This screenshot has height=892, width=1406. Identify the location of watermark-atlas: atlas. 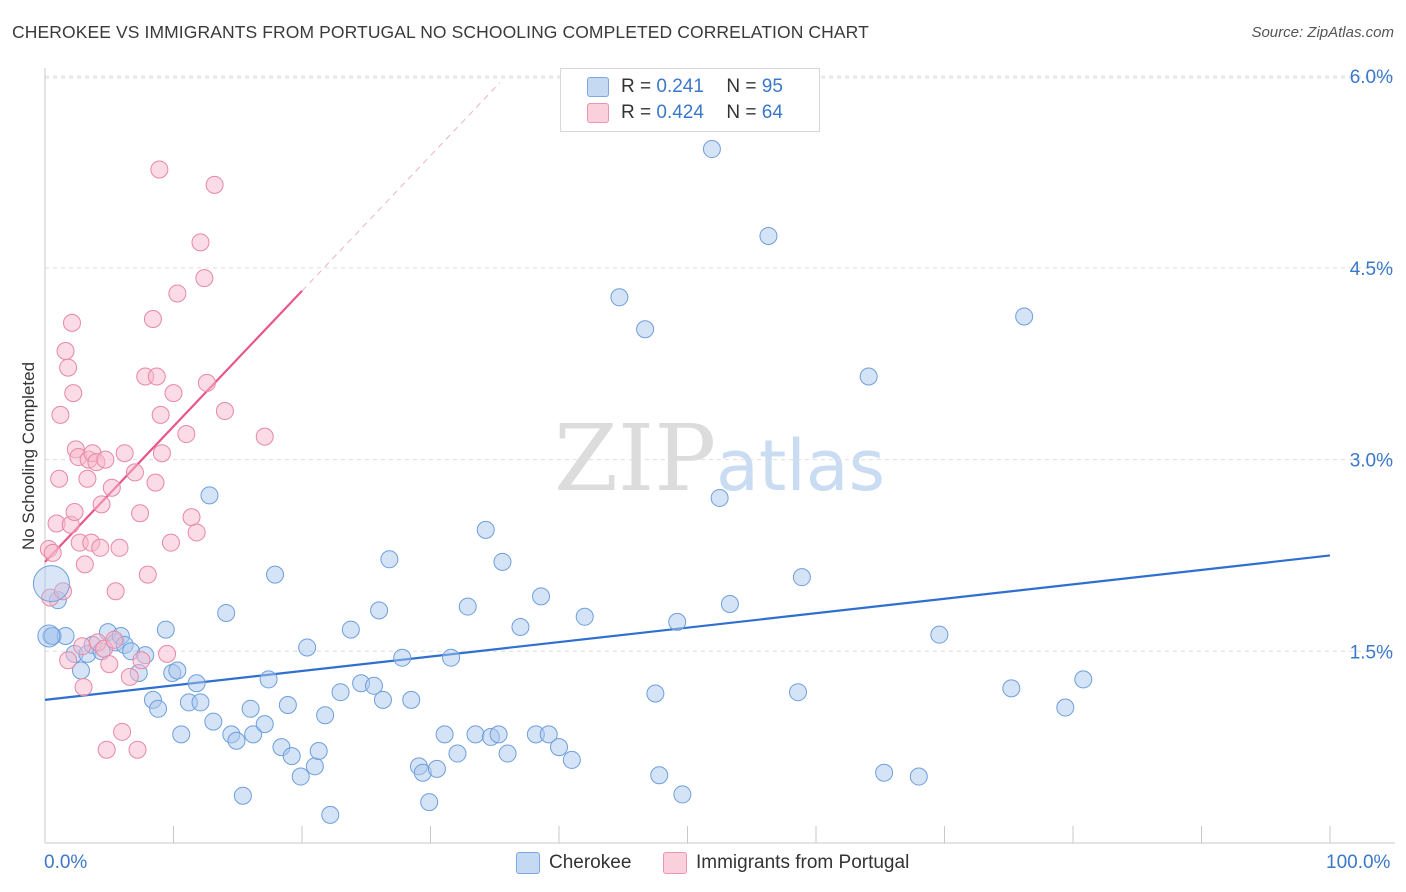
(800, 466).